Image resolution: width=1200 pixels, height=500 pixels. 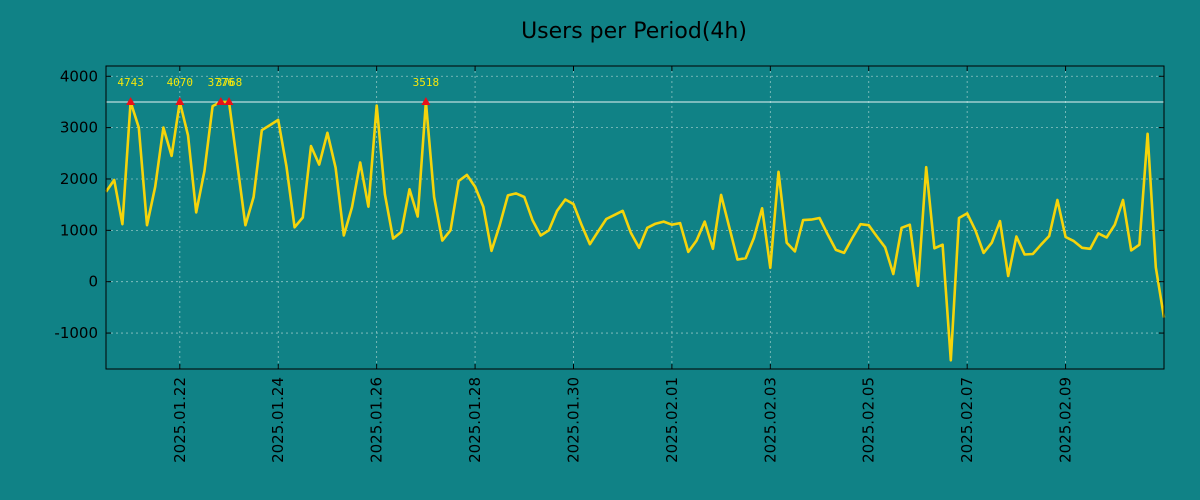 I want to click on y-tick-label: -1000, so click(x=76, y=333).